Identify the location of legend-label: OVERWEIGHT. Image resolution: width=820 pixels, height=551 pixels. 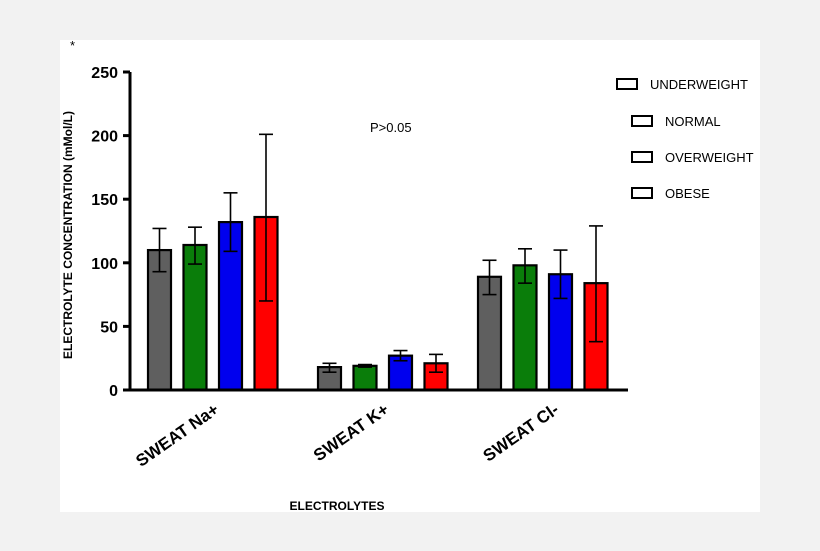
(709, 157).